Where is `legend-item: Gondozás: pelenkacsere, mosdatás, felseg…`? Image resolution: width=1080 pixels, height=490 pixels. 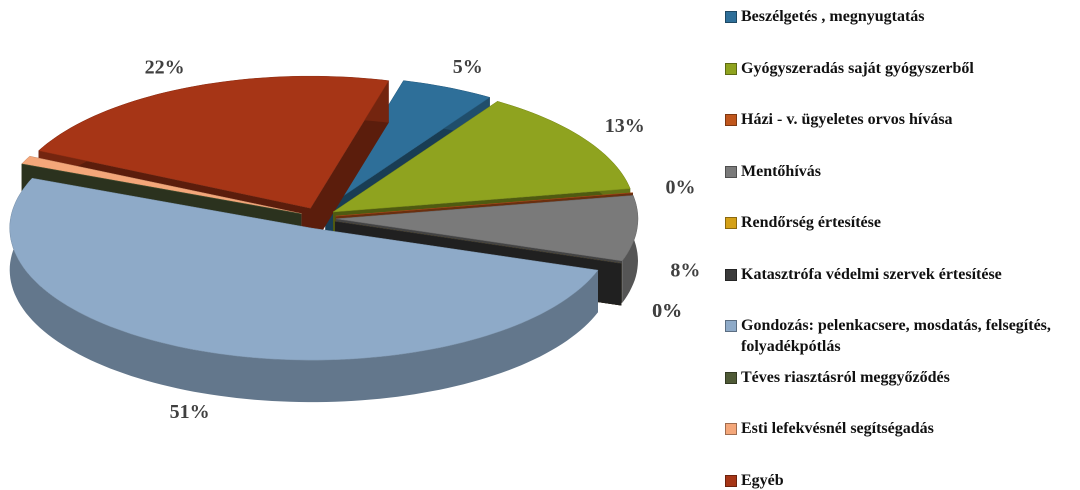
legend-item: Gondozás: pelenkacsere, mosdatás, felseg… is located at coordinates (900, 336).